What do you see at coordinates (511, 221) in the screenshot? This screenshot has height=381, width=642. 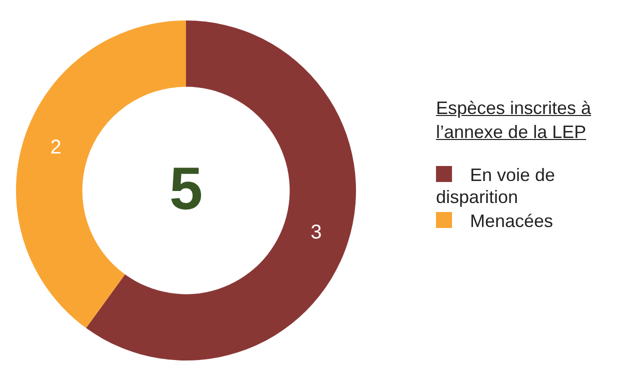 I see `legend-label: Menacées` at bounding box center [511, 221].